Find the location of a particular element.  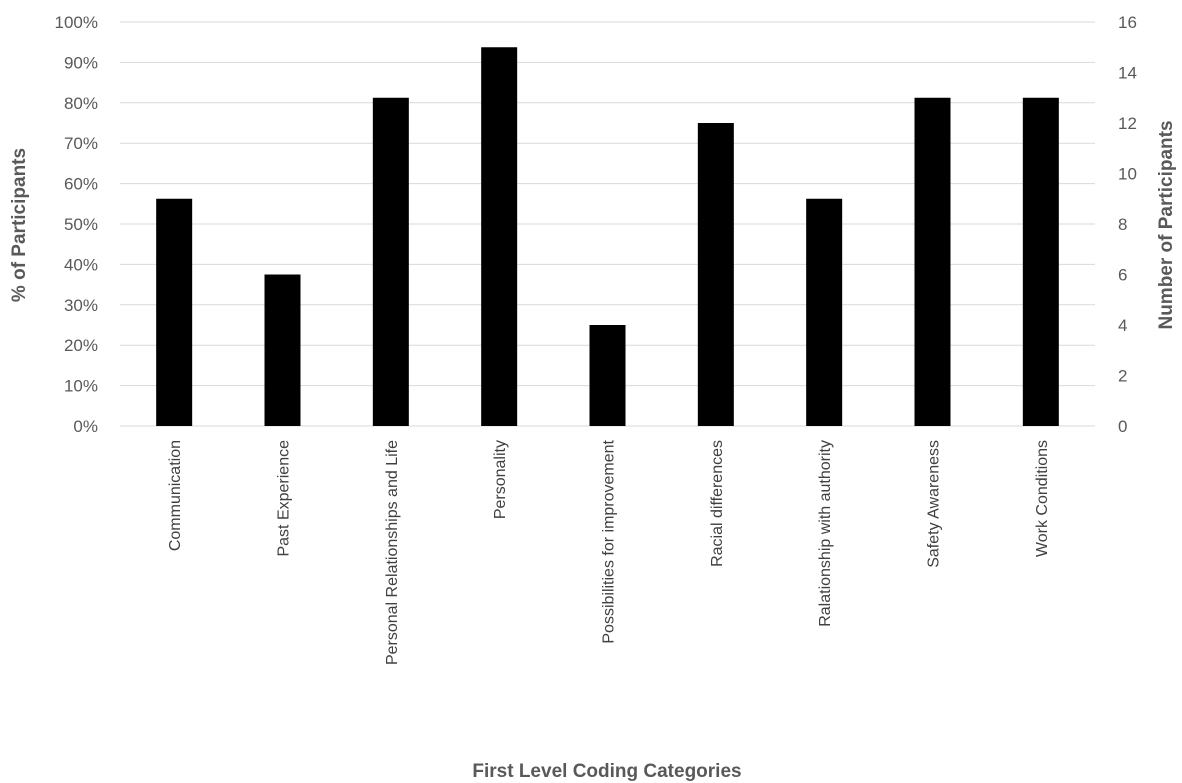

left-tick-label: 90% is located at coordinates (81, 62).